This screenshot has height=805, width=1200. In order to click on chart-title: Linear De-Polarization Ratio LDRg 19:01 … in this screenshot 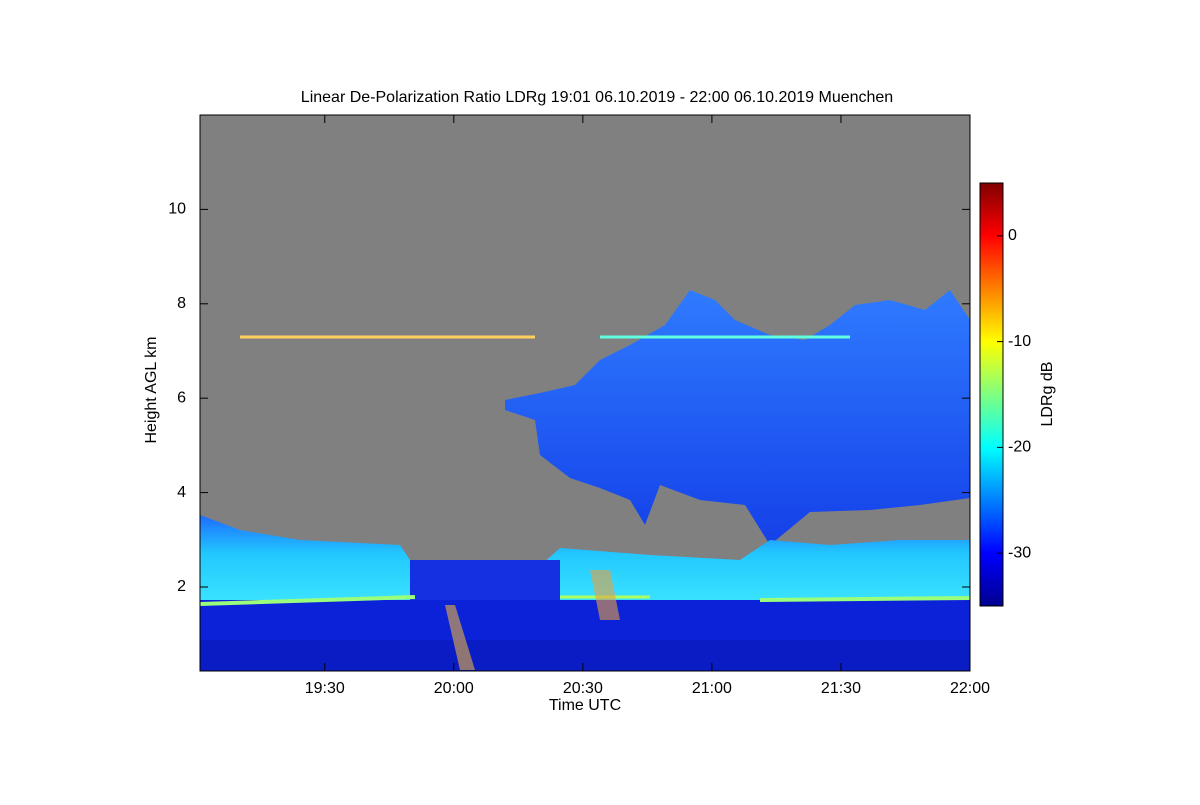, I will do `click(597, 97)`.